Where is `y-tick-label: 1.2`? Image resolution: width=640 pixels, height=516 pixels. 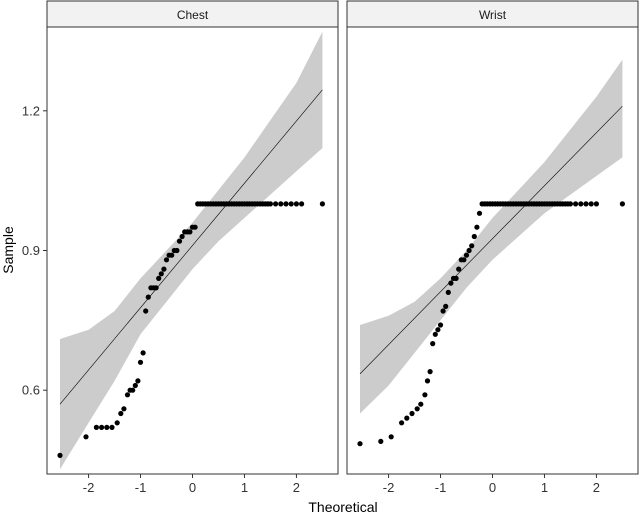 y-tick-label: 1.2 is located at coordinates (31, 110).